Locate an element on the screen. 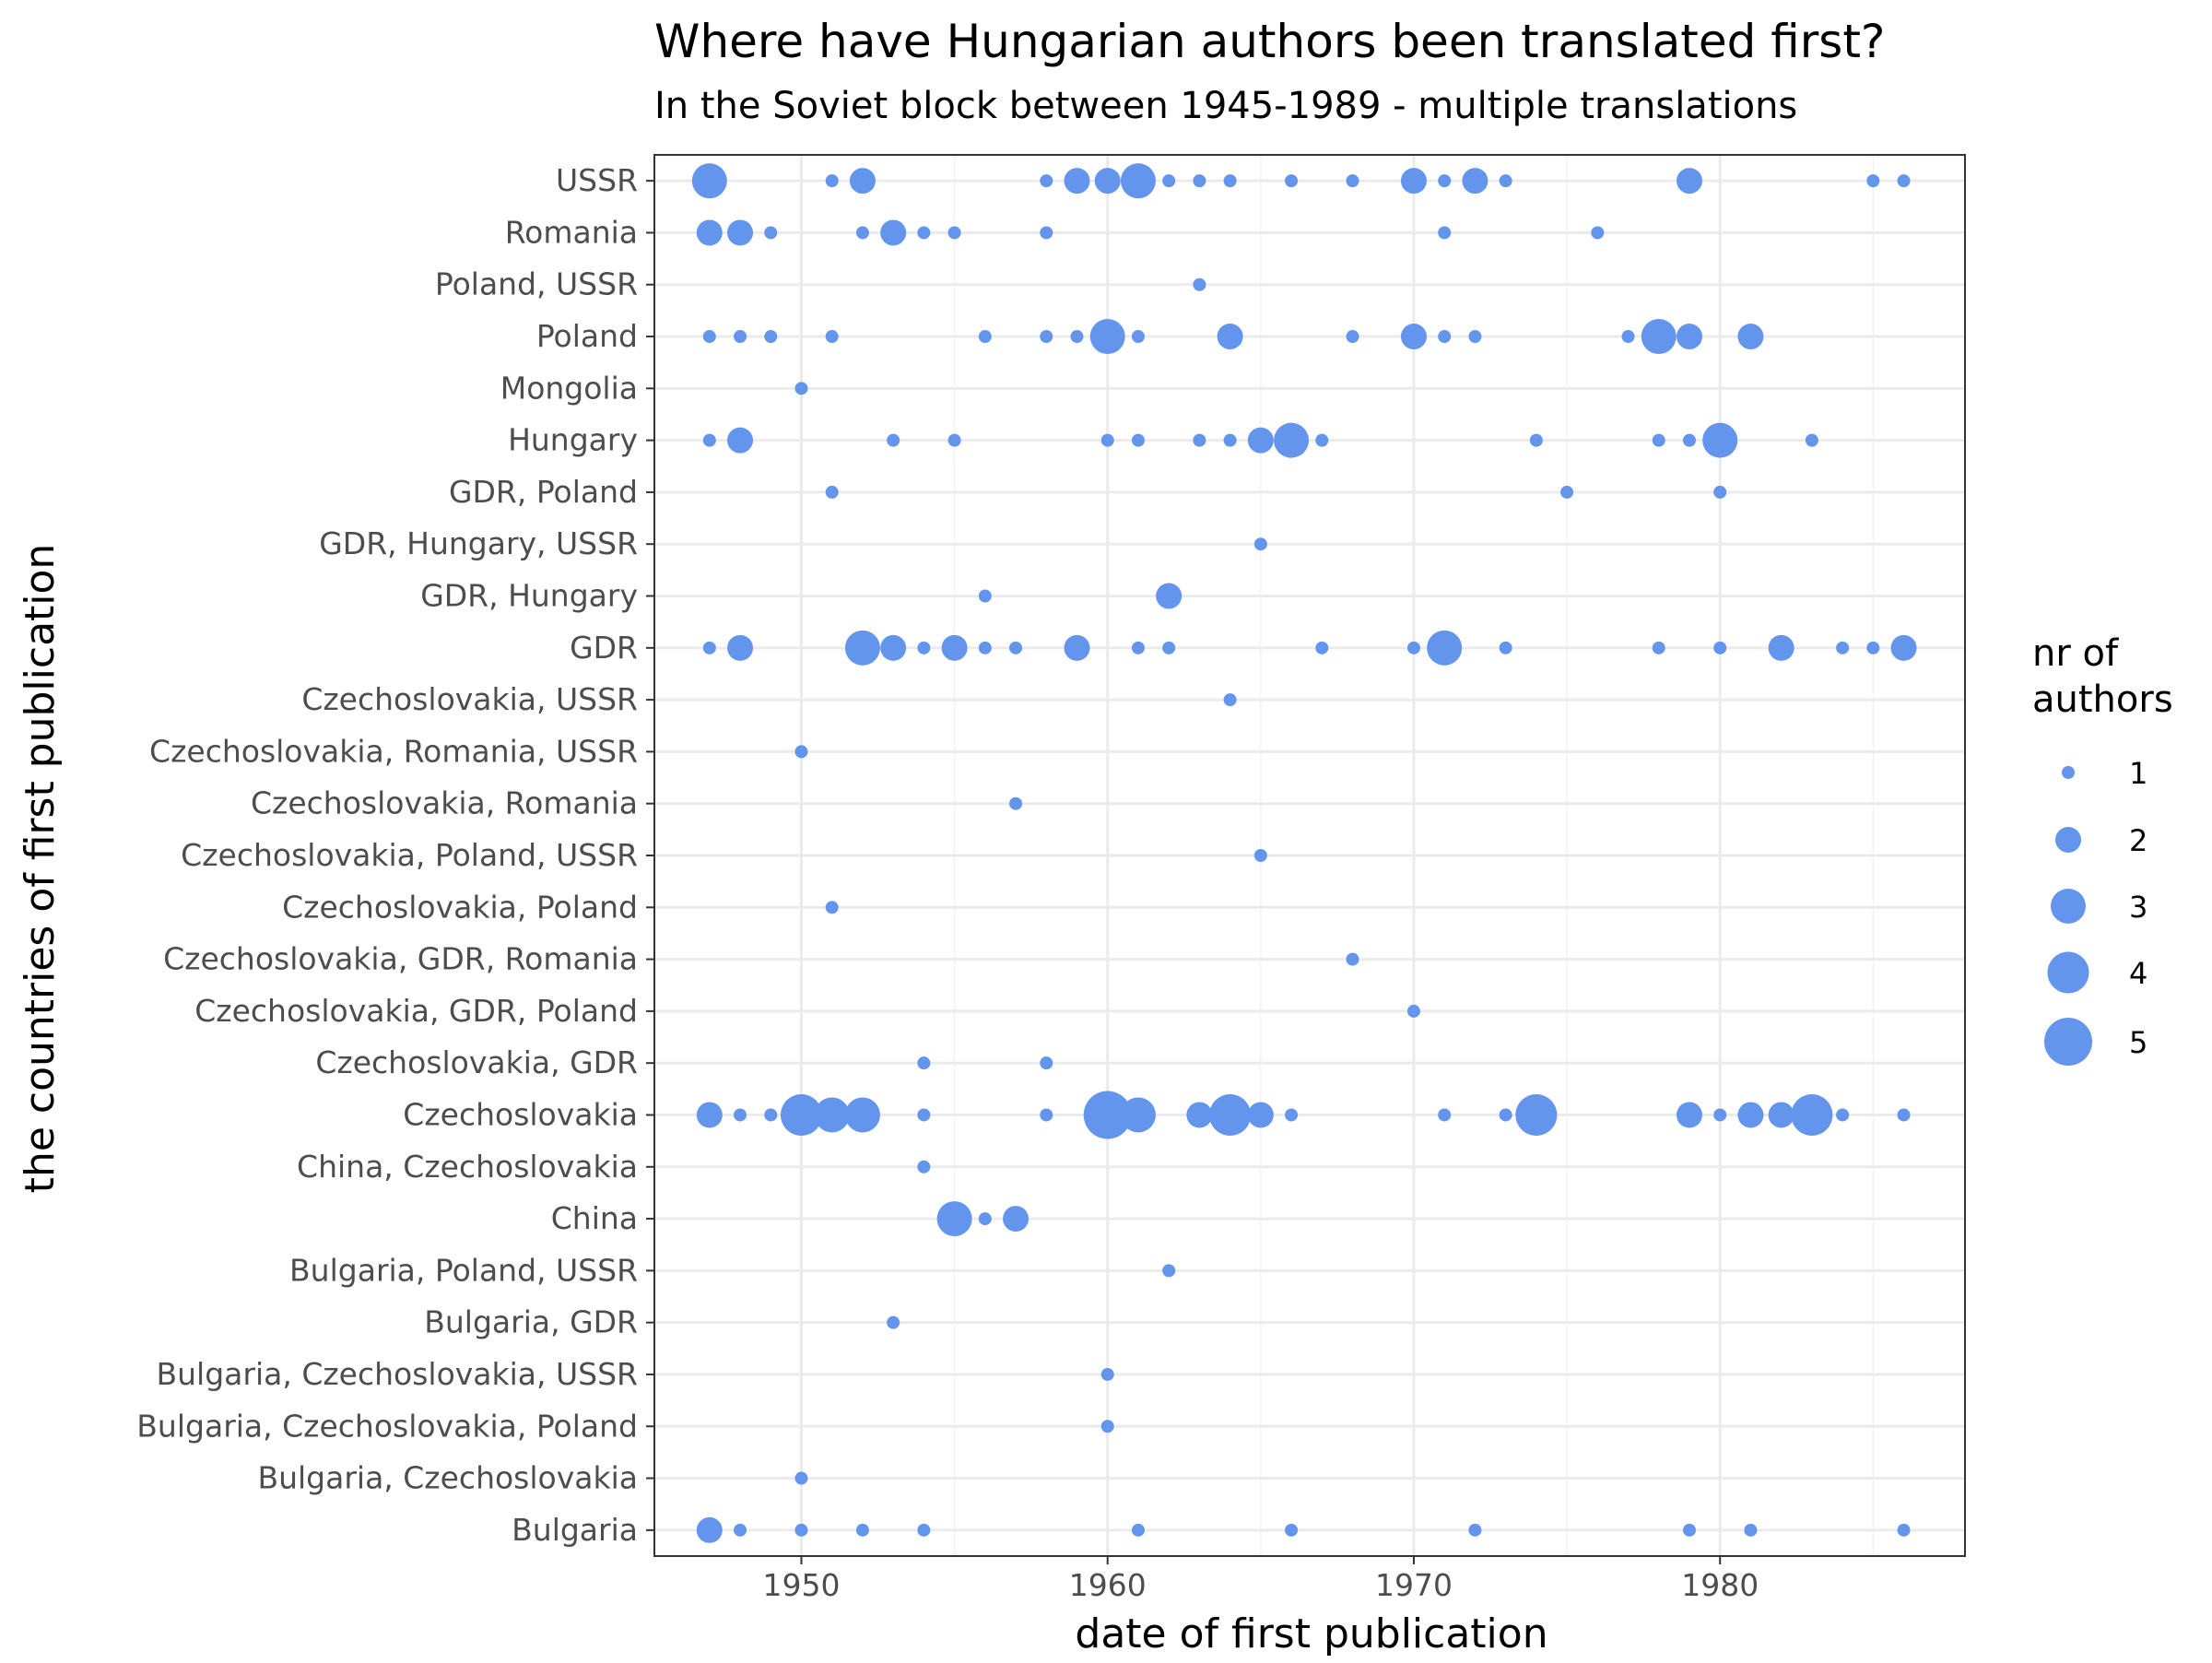 Image resolution: width=2212 pixels, height=1663 pixels. legend-key-label: 3 is located at coordinates (2138, 907).